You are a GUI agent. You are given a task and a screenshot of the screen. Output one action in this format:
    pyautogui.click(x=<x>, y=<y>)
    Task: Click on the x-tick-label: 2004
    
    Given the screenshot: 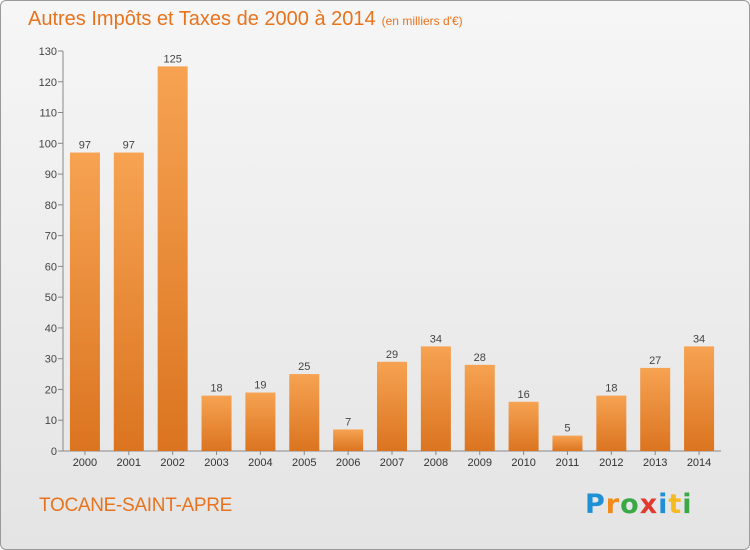 What is the action you would take?
    pyautogui.click(x=260, y=463)
    